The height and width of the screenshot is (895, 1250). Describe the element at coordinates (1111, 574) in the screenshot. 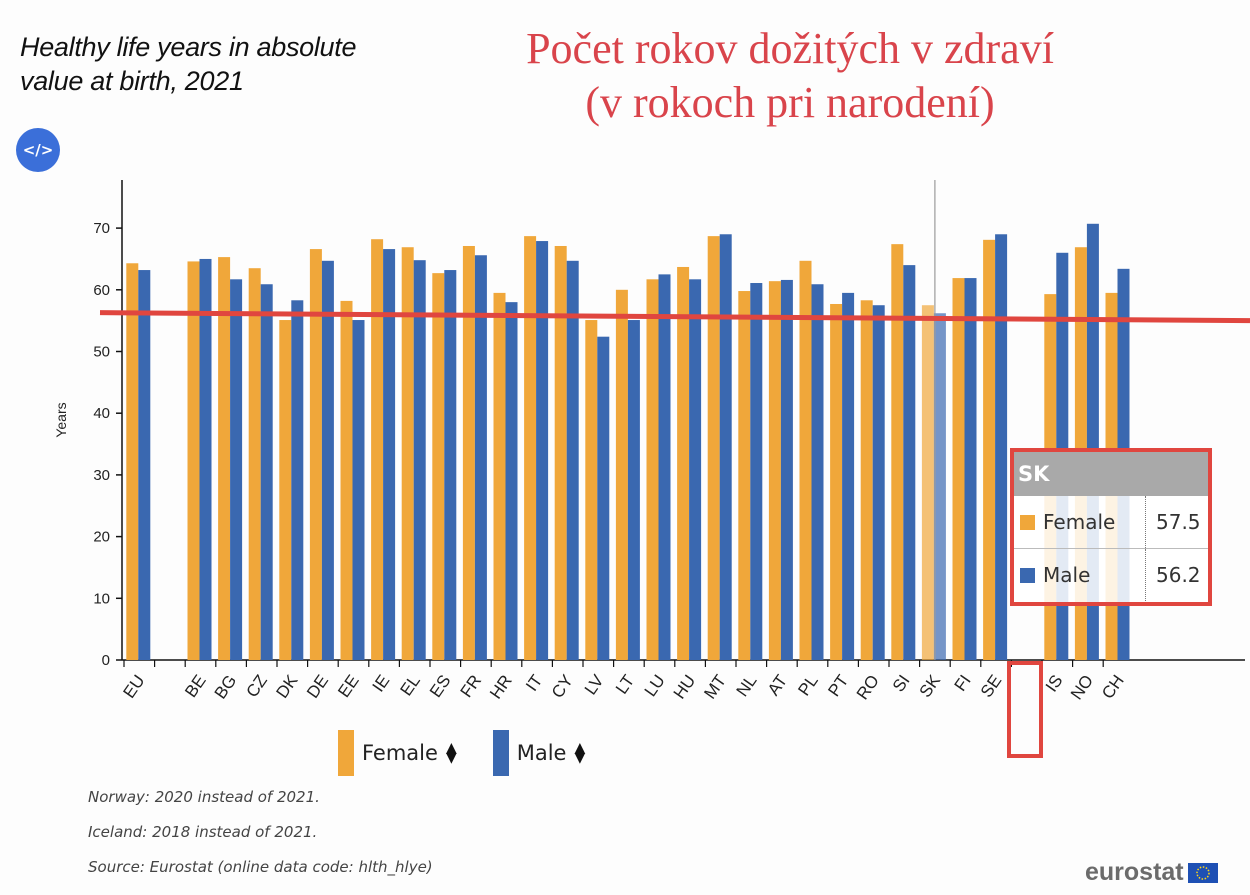

I see `tooltip-row-male: Male 56.2` at that location.